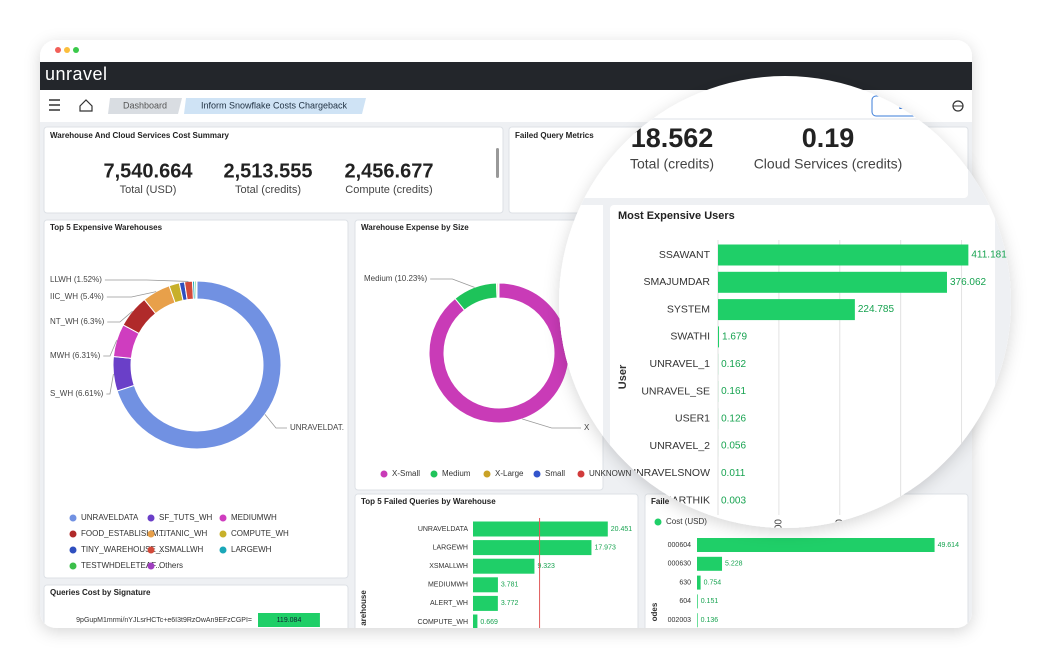 This screenshot has height=666, width=1040. I want to click on metric-value: 2,513.555, so click(268, 171).